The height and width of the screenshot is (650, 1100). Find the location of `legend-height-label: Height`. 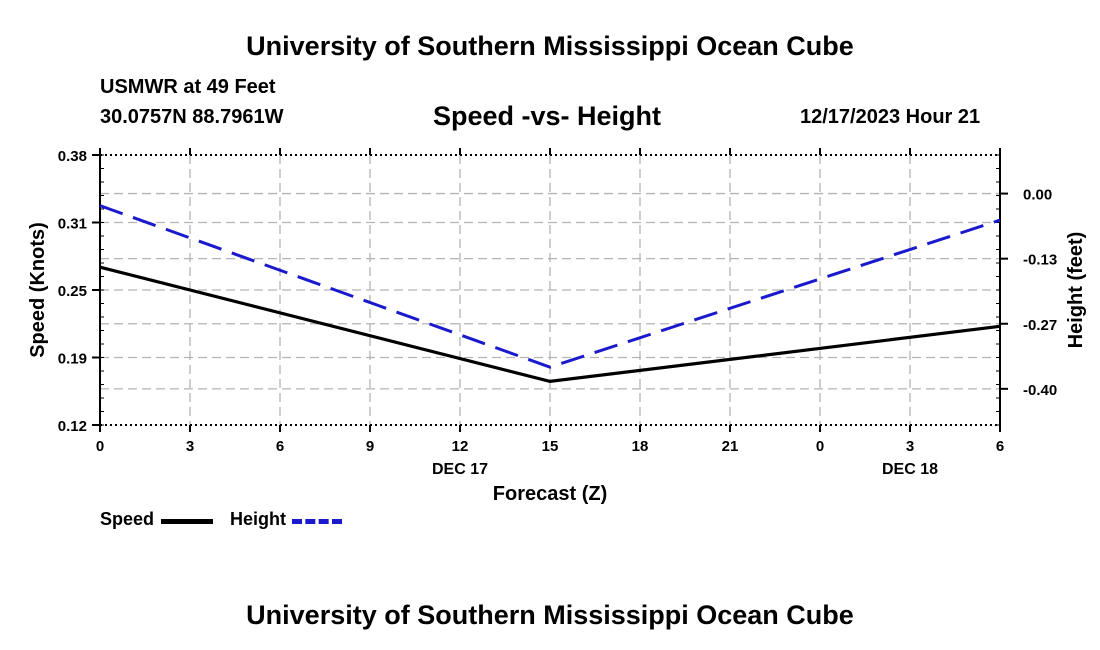

legend-height-label: Height is located at coordinates (258, 519).